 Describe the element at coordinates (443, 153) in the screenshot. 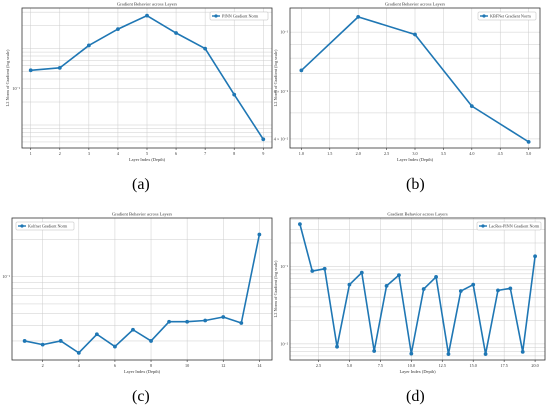

I see `x-tick-label: 3.5` at that location.